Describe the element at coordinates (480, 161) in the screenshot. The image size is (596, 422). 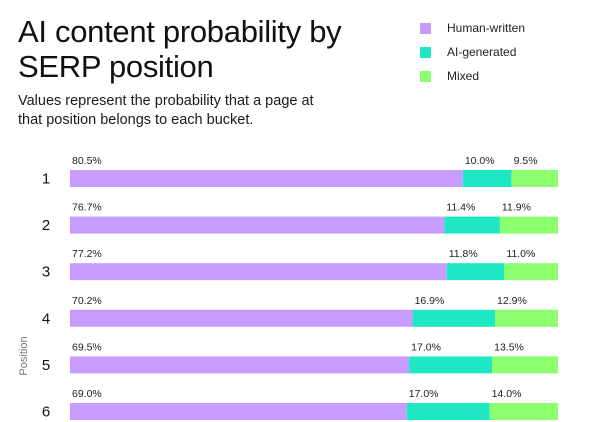
I see `data-label-ai-position-1: 10.0%` at that location.